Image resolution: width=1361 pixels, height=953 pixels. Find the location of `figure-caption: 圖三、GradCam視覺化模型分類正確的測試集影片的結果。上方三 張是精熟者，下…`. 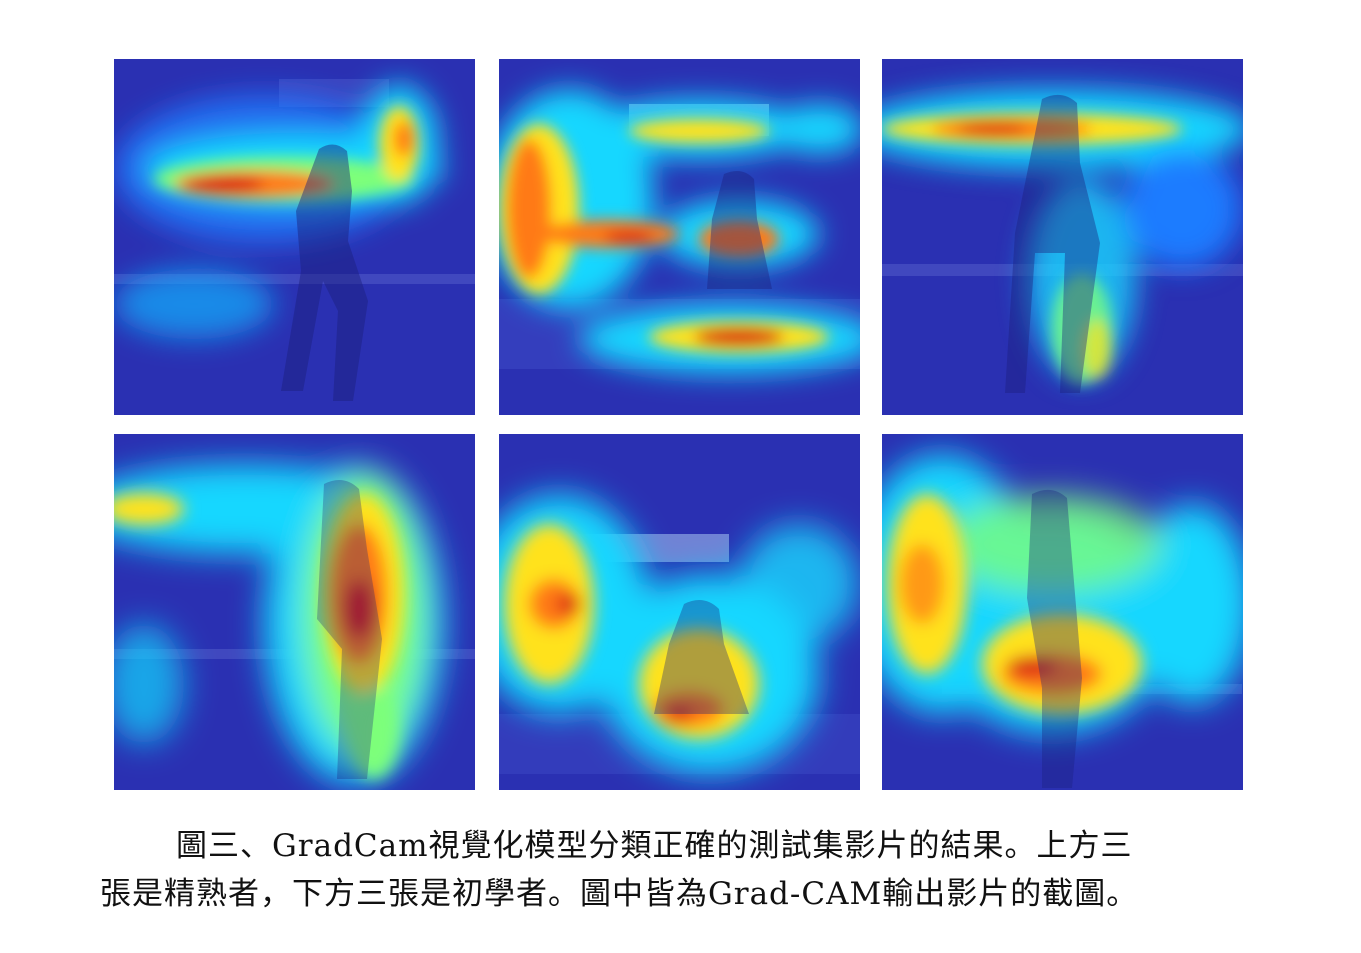

figure-caption: 圖三、GradCam視覺化模型分類正確的測試集影片的結果。上方三 張是精熟者，下… is located at coordinates (685, 870).